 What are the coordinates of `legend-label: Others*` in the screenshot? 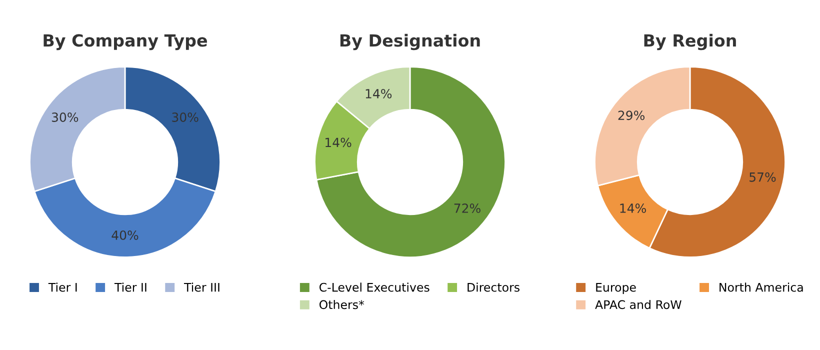 It's located at (342, 305).